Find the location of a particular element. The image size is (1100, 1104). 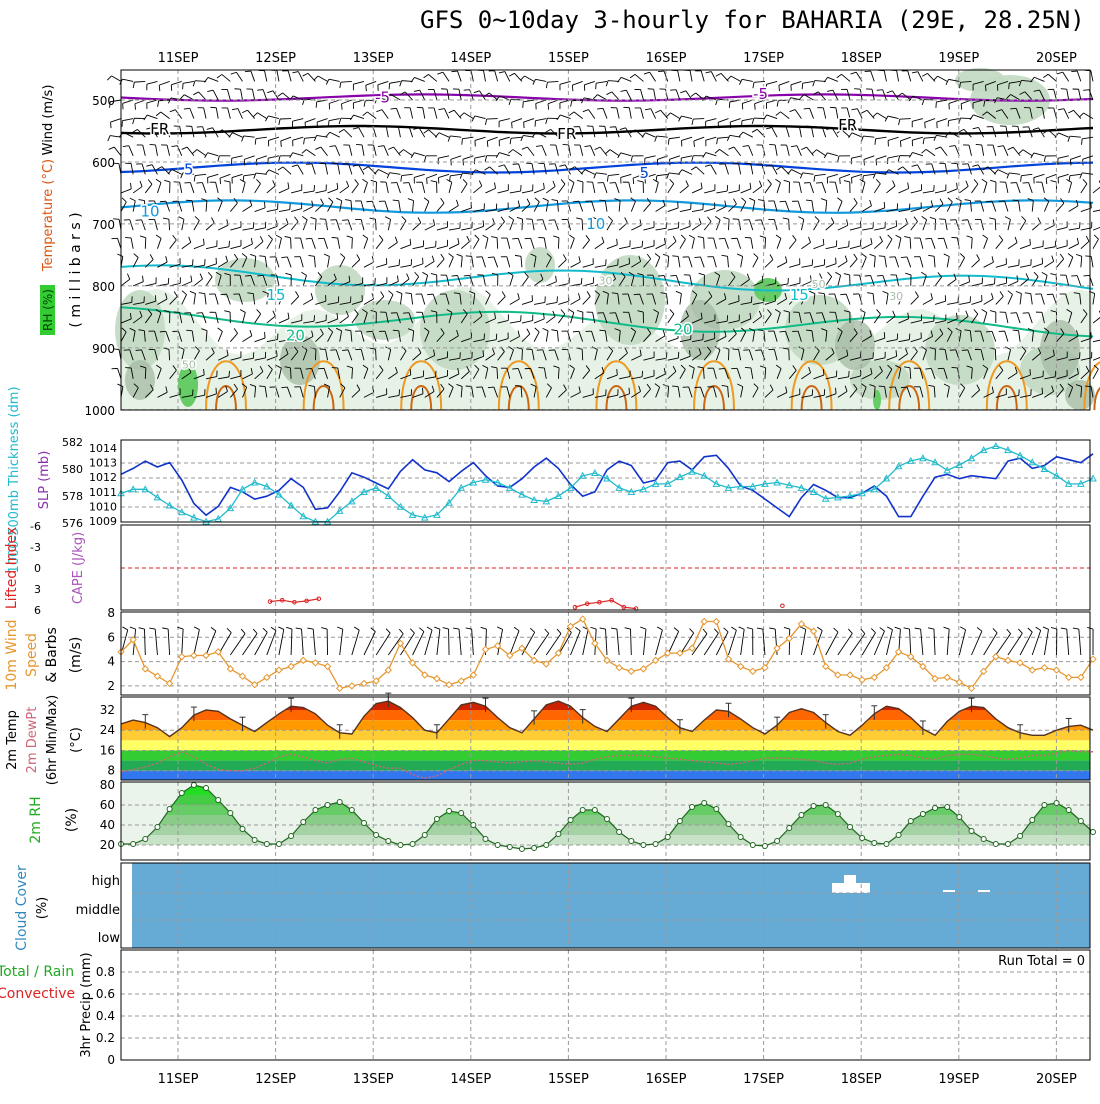

wind-tick-label: 4 is located at coordinates (111, 662).